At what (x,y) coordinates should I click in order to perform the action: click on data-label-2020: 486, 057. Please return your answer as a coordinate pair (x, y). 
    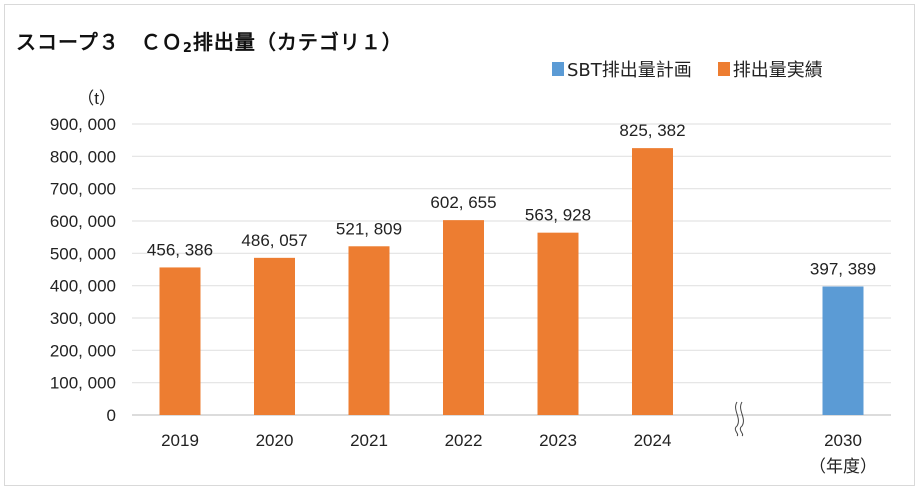
    Looking at the image, I should click on (274, 240).